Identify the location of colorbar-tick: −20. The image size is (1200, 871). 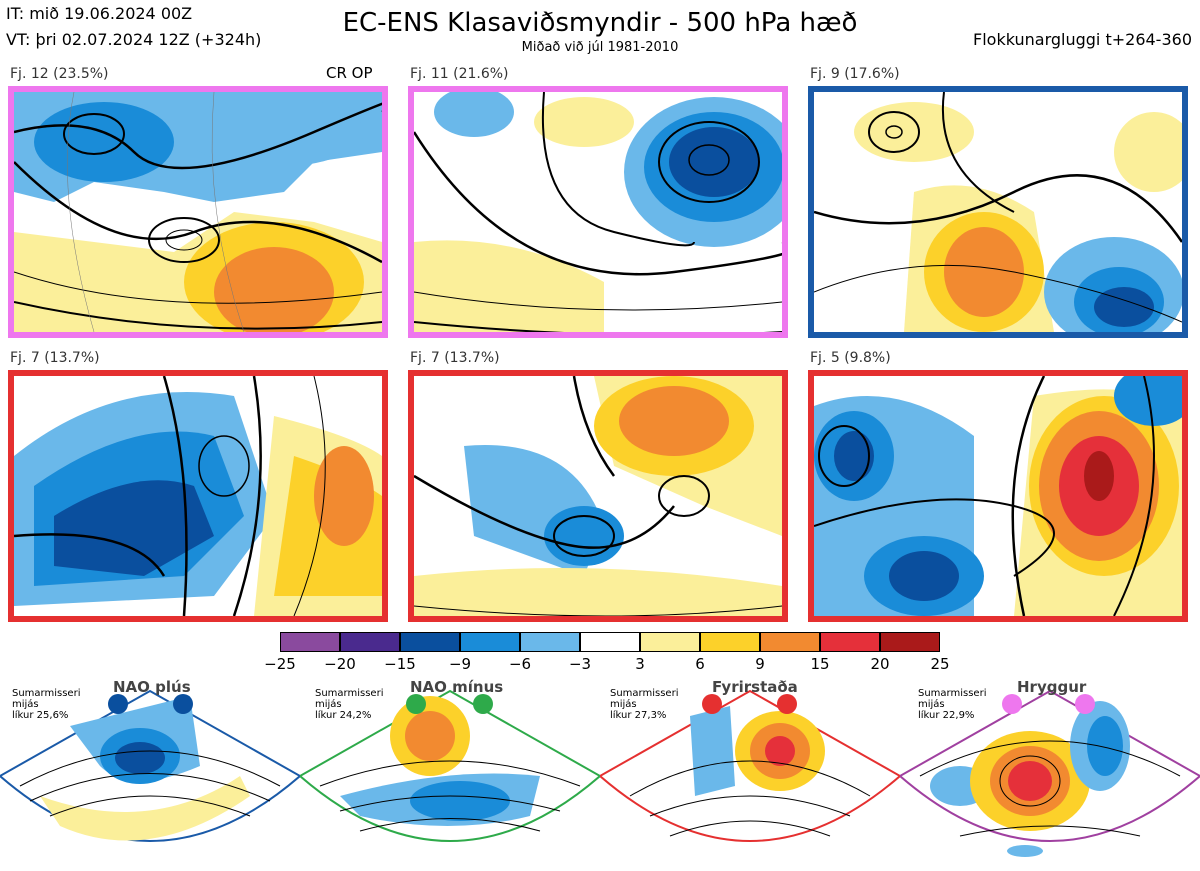
(340, 664).